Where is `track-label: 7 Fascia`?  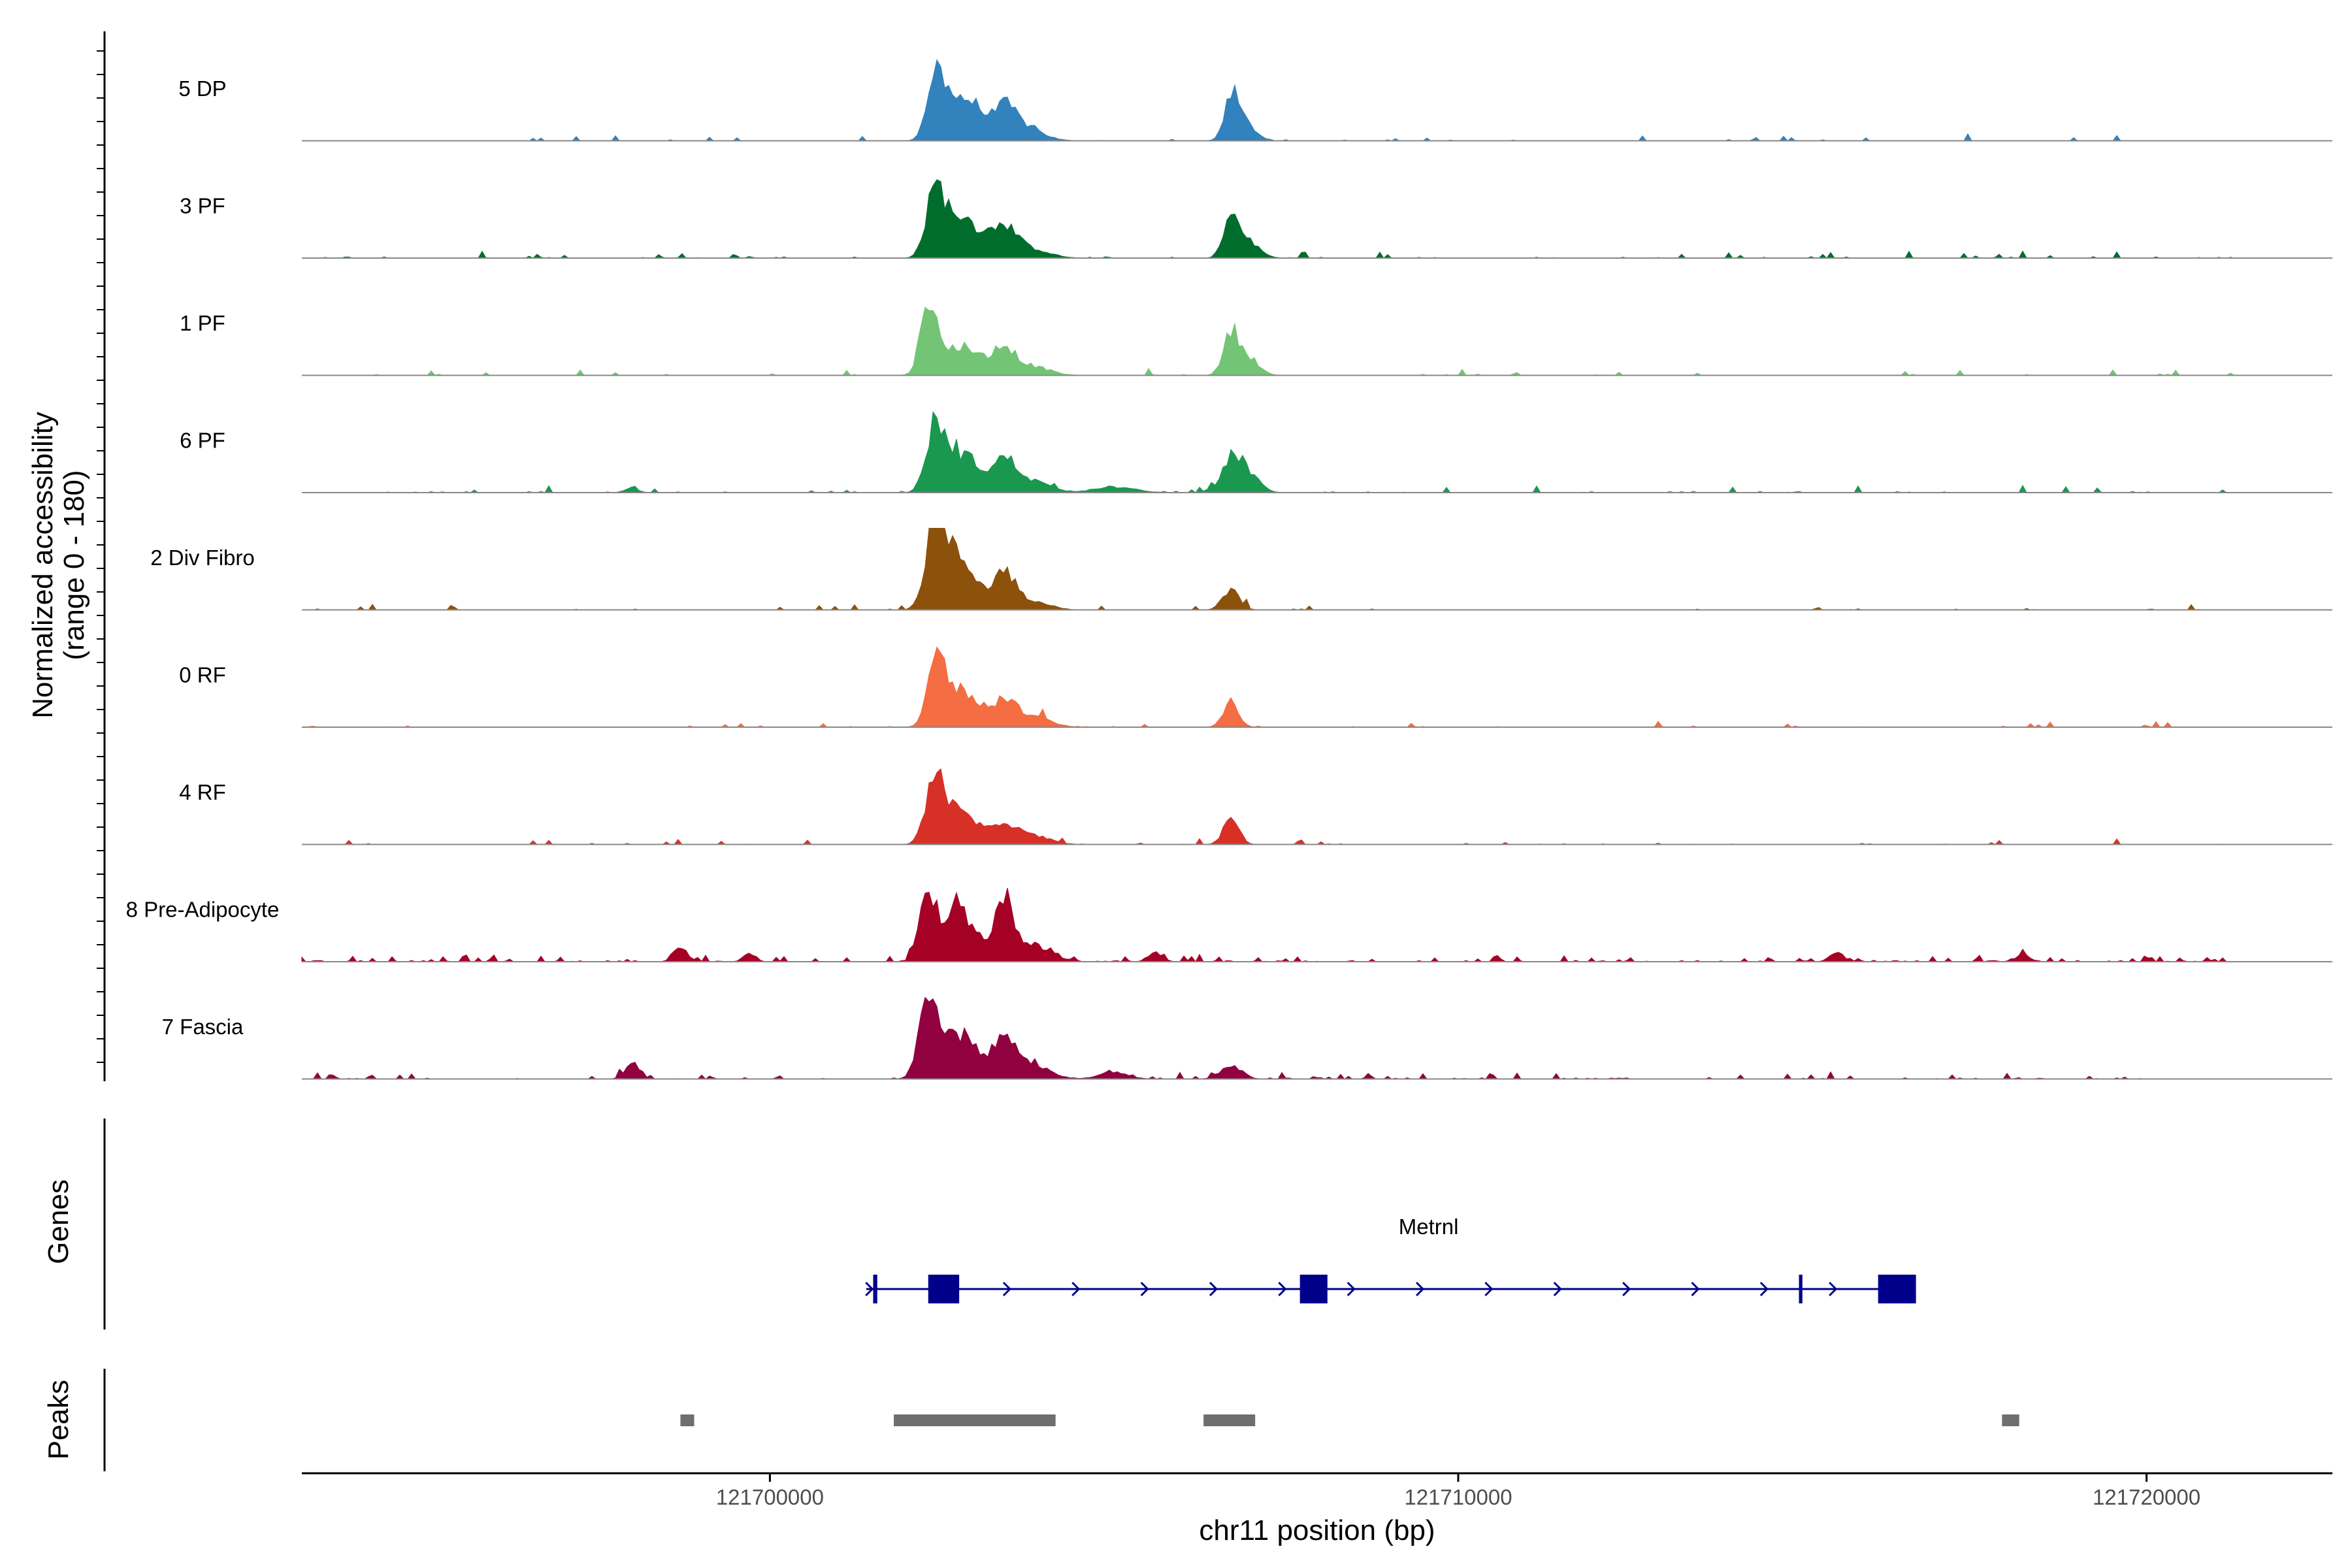
track-label: 7 Fascia is located at coordinates (203, 1027).